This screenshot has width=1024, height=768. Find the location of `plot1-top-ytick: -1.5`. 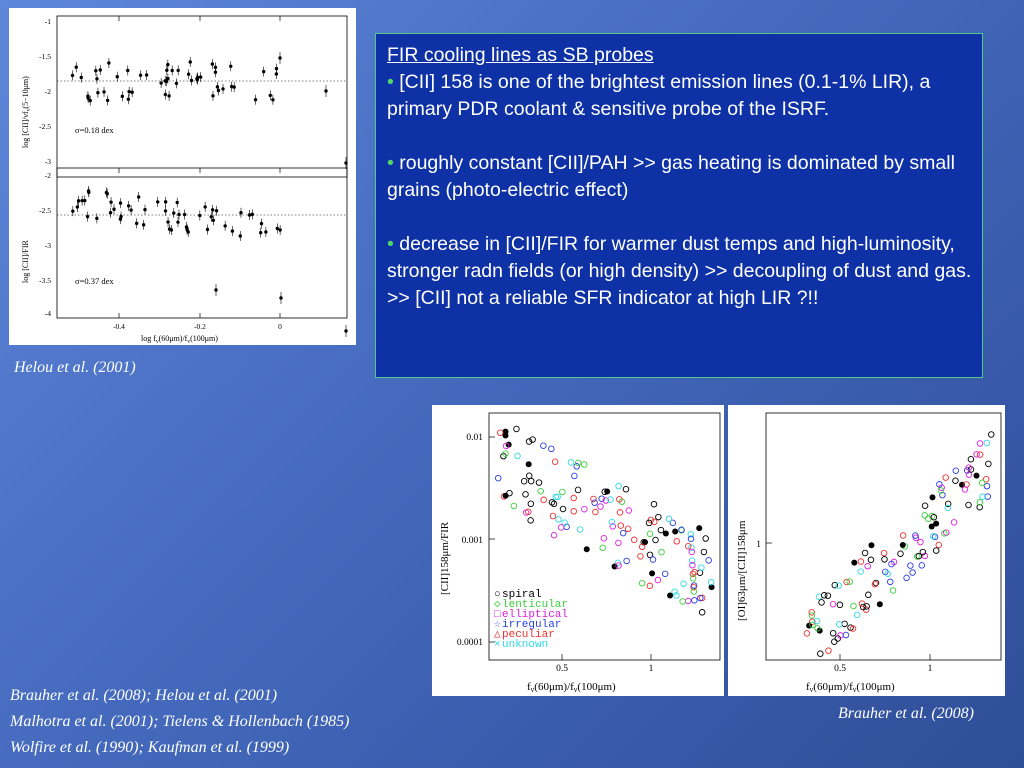

plot1-top-ytick: -1.5 is located at coordinates (45, 56).